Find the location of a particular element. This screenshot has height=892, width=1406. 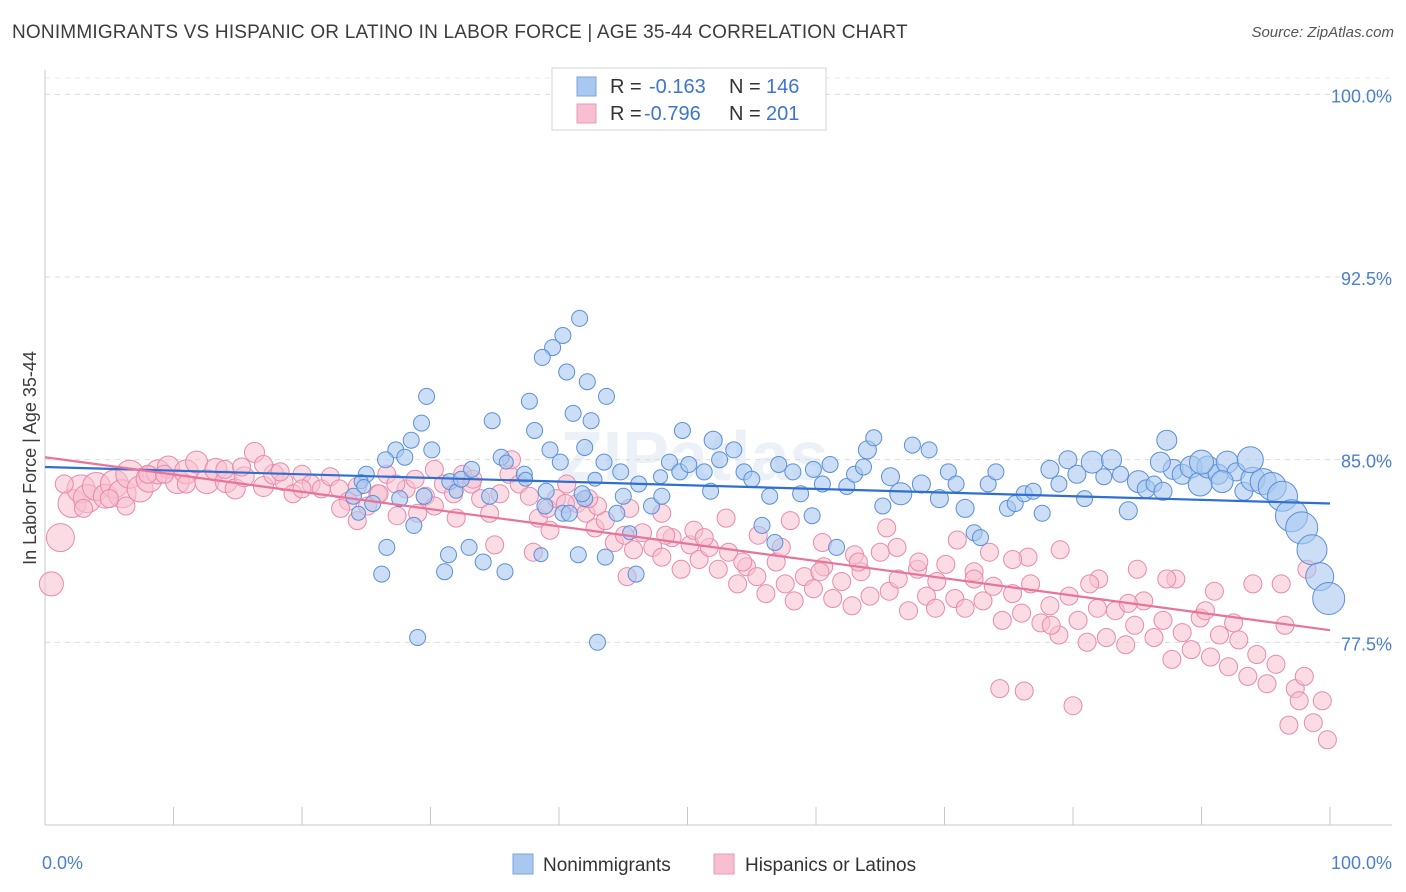

legend-r-label-2: R = is located at coordinates (626, 114).